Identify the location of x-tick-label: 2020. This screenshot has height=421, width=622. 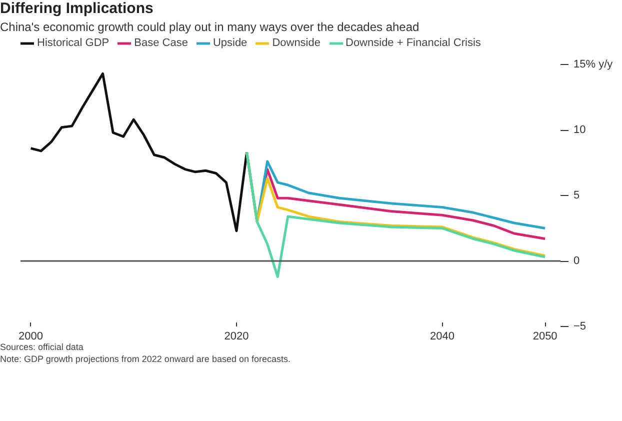
(236, 336).